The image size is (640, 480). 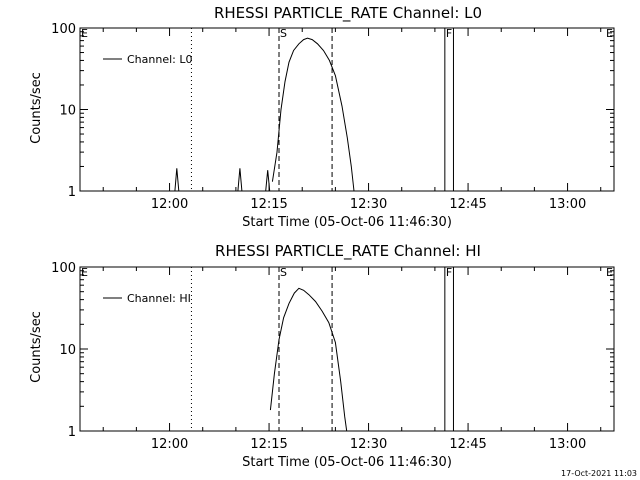 I want to click on legend: Channel: HI, so click(x=147, y=298).